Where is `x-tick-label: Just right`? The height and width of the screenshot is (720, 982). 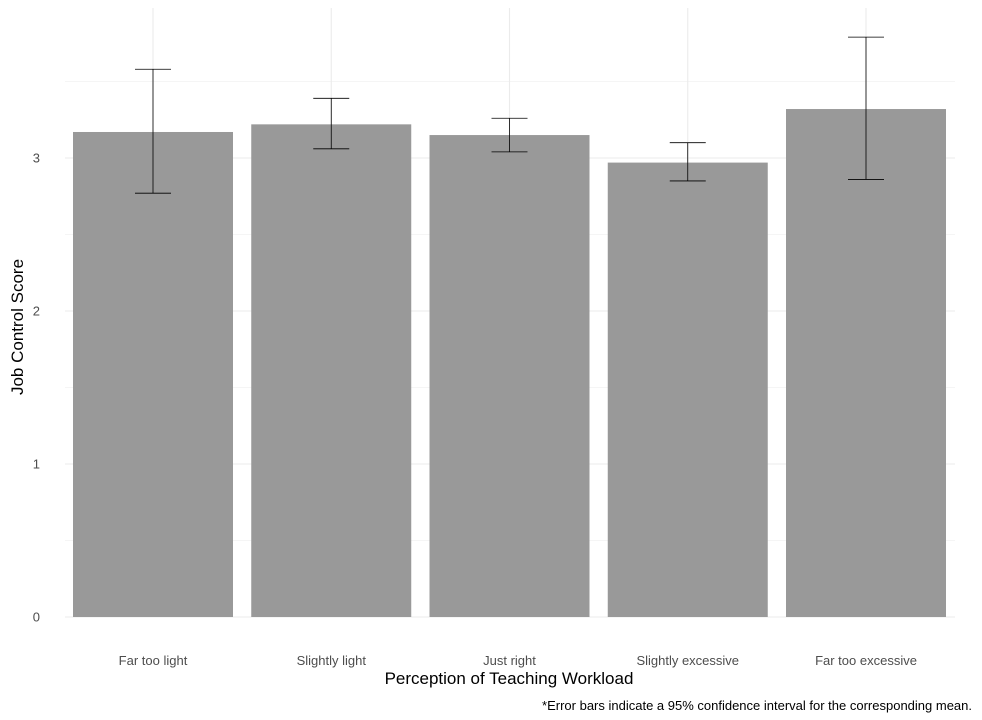
x-tick-label: Just right is located at coordinates (509, 660).